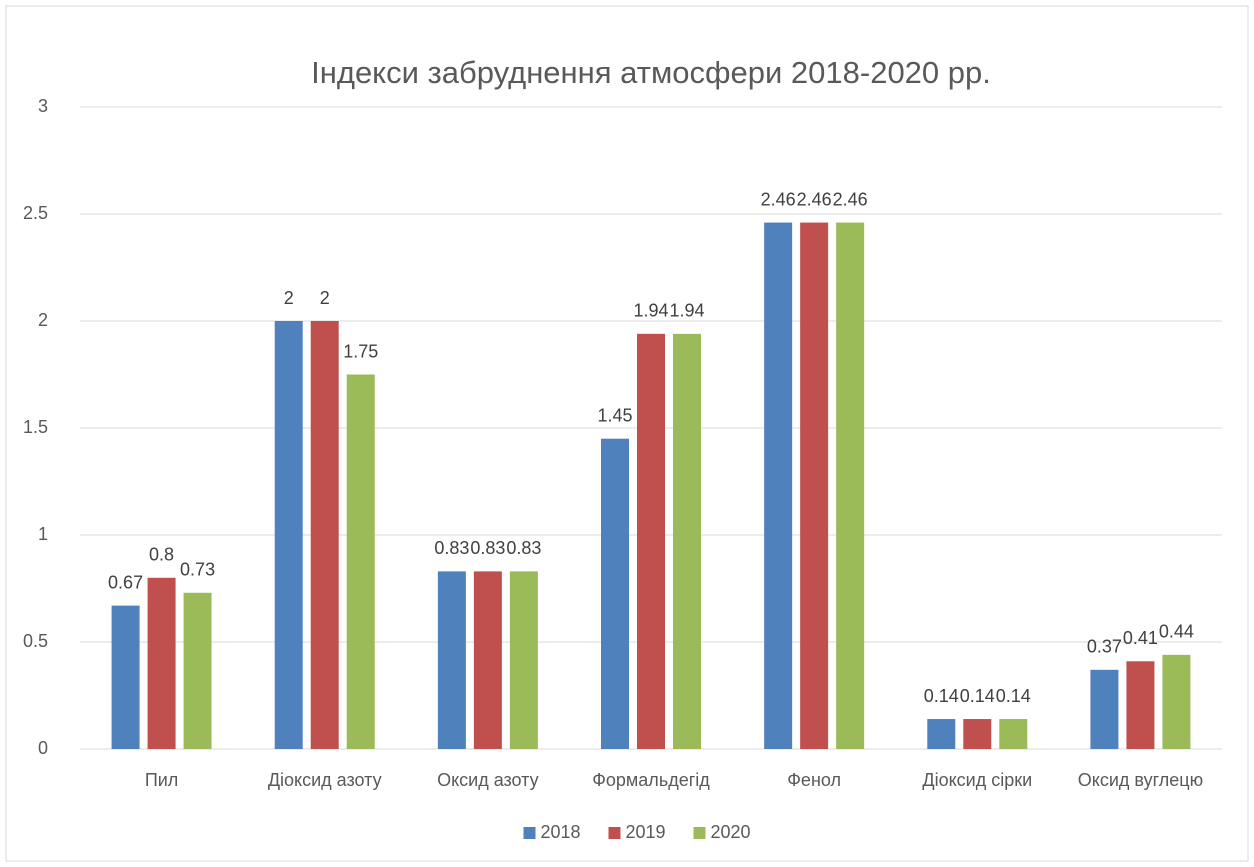  Describe the element at coordinates (1176, 632) in the screenshot. I see `data-label: 0.44` at that location.